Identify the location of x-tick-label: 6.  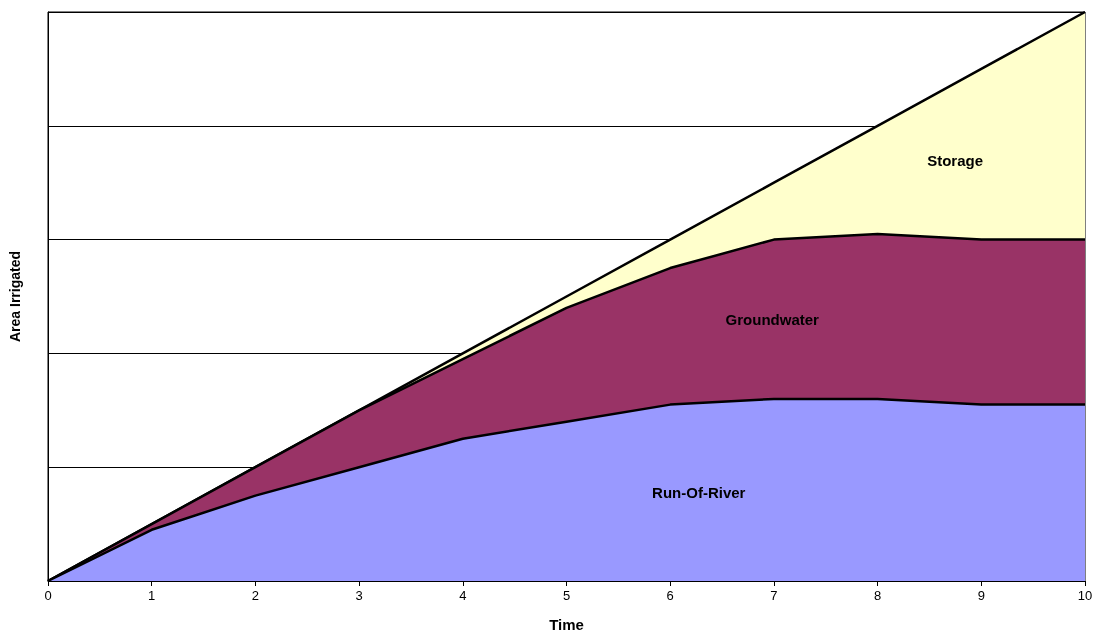
(670, 595).